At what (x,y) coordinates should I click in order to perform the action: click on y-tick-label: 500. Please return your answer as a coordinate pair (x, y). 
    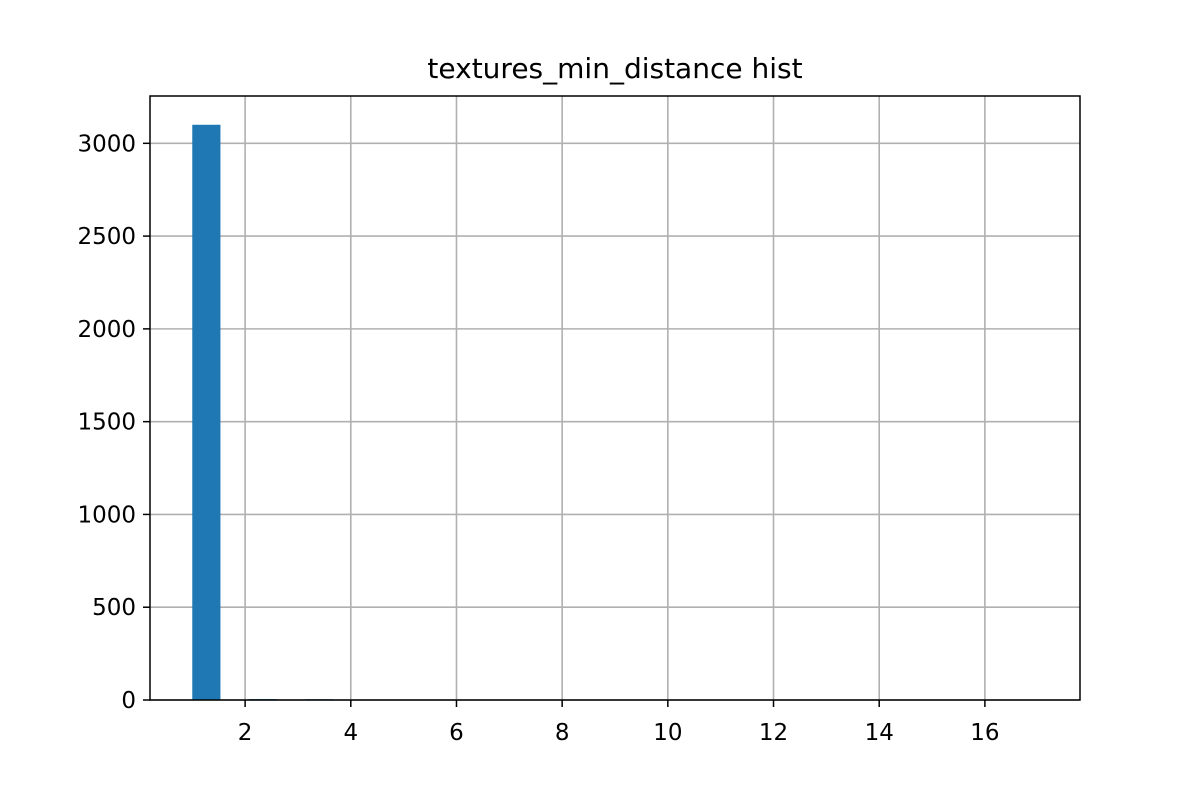
    Looking at the image, I should click on (114, 608).